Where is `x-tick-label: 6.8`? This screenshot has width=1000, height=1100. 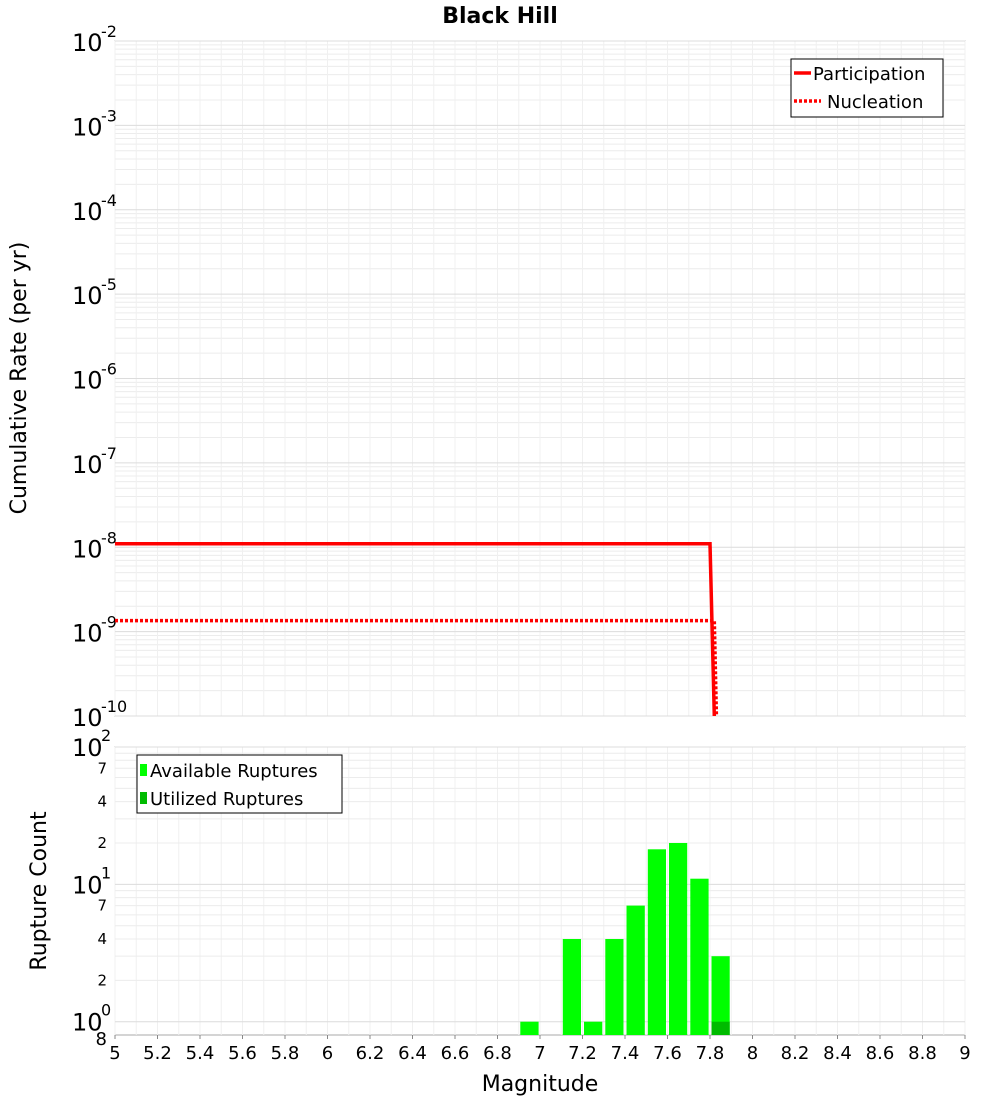
x-tick-label: 6.8 is located at coordinates (497, 1053).